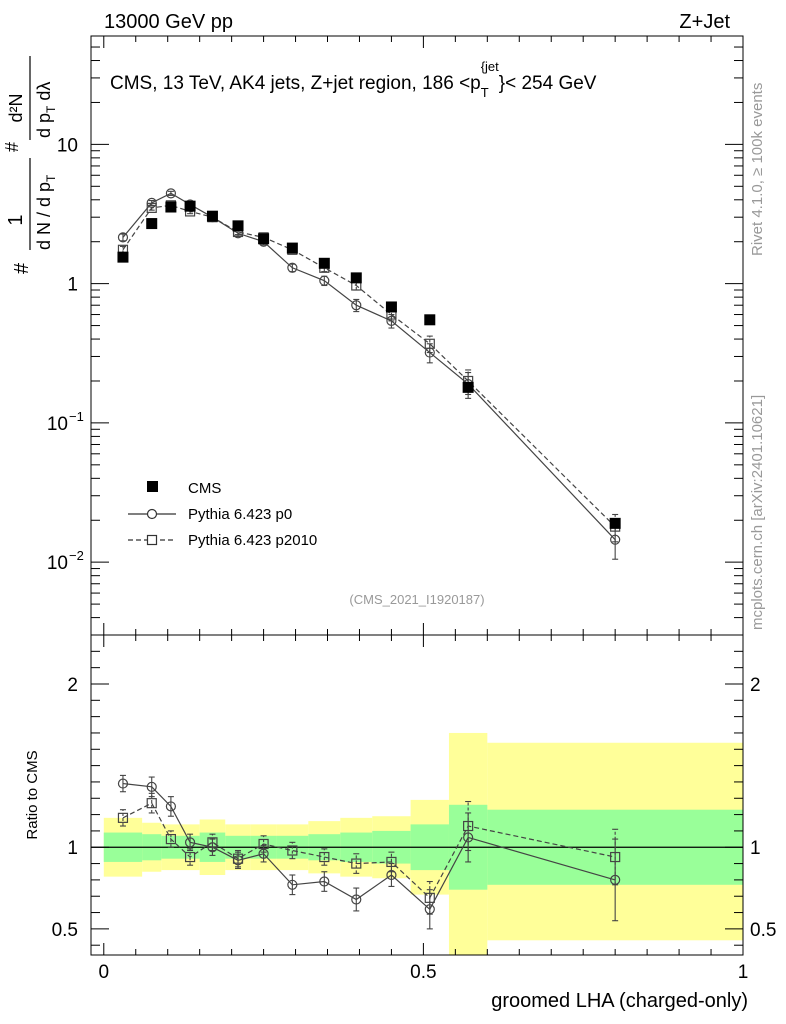 This screenshot has height=1024, width=786. Describe the element at coordinates (12, 147) in the screenshot. I see `ylabel-hash-2: #` at that location.